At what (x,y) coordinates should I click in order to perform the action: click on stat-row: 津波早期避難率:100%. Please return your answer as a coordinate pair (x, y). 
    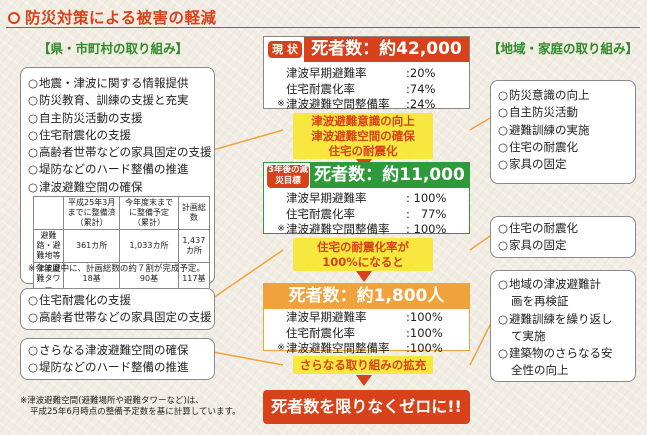
    Looking at the image, I should click on (377, 318).